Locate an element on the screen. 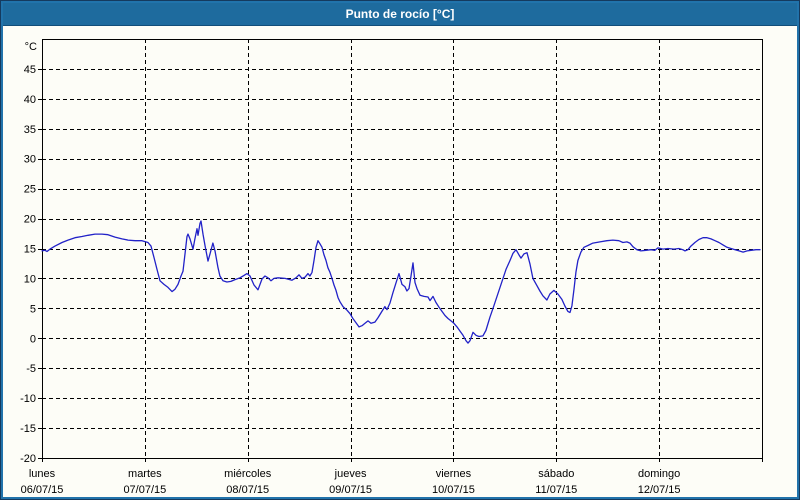 This screenshot has height=500, width=800. day-date-label: 11/07/15 is located at coordinates (556, 490).